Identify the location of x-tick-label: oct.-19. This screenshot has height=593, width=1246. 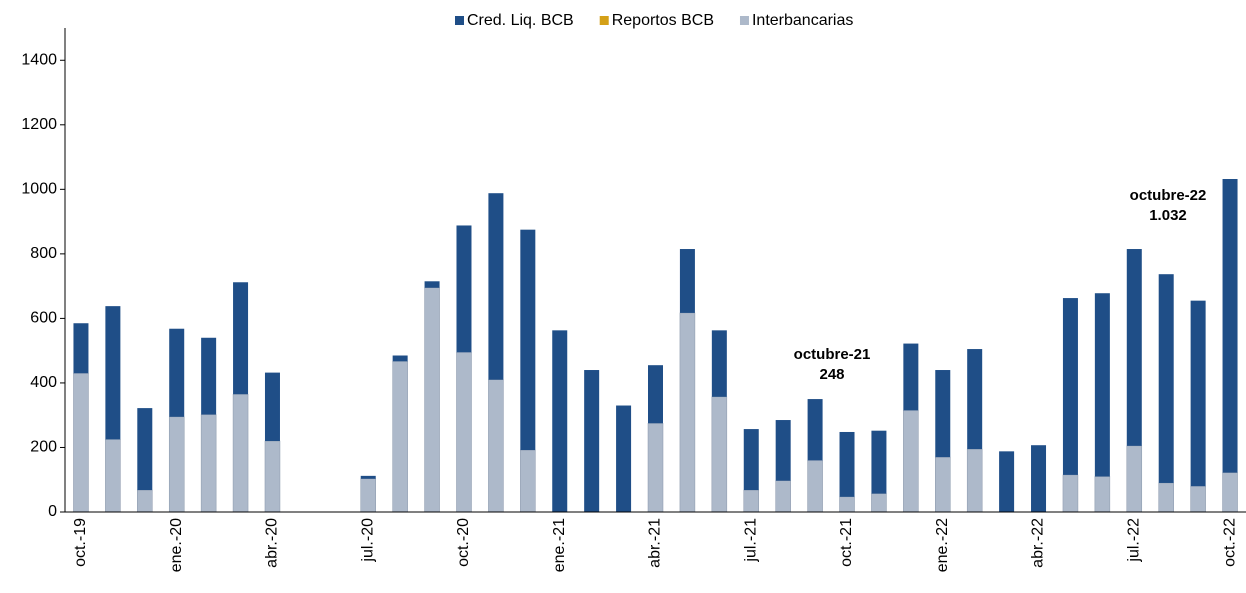
(80, 542).